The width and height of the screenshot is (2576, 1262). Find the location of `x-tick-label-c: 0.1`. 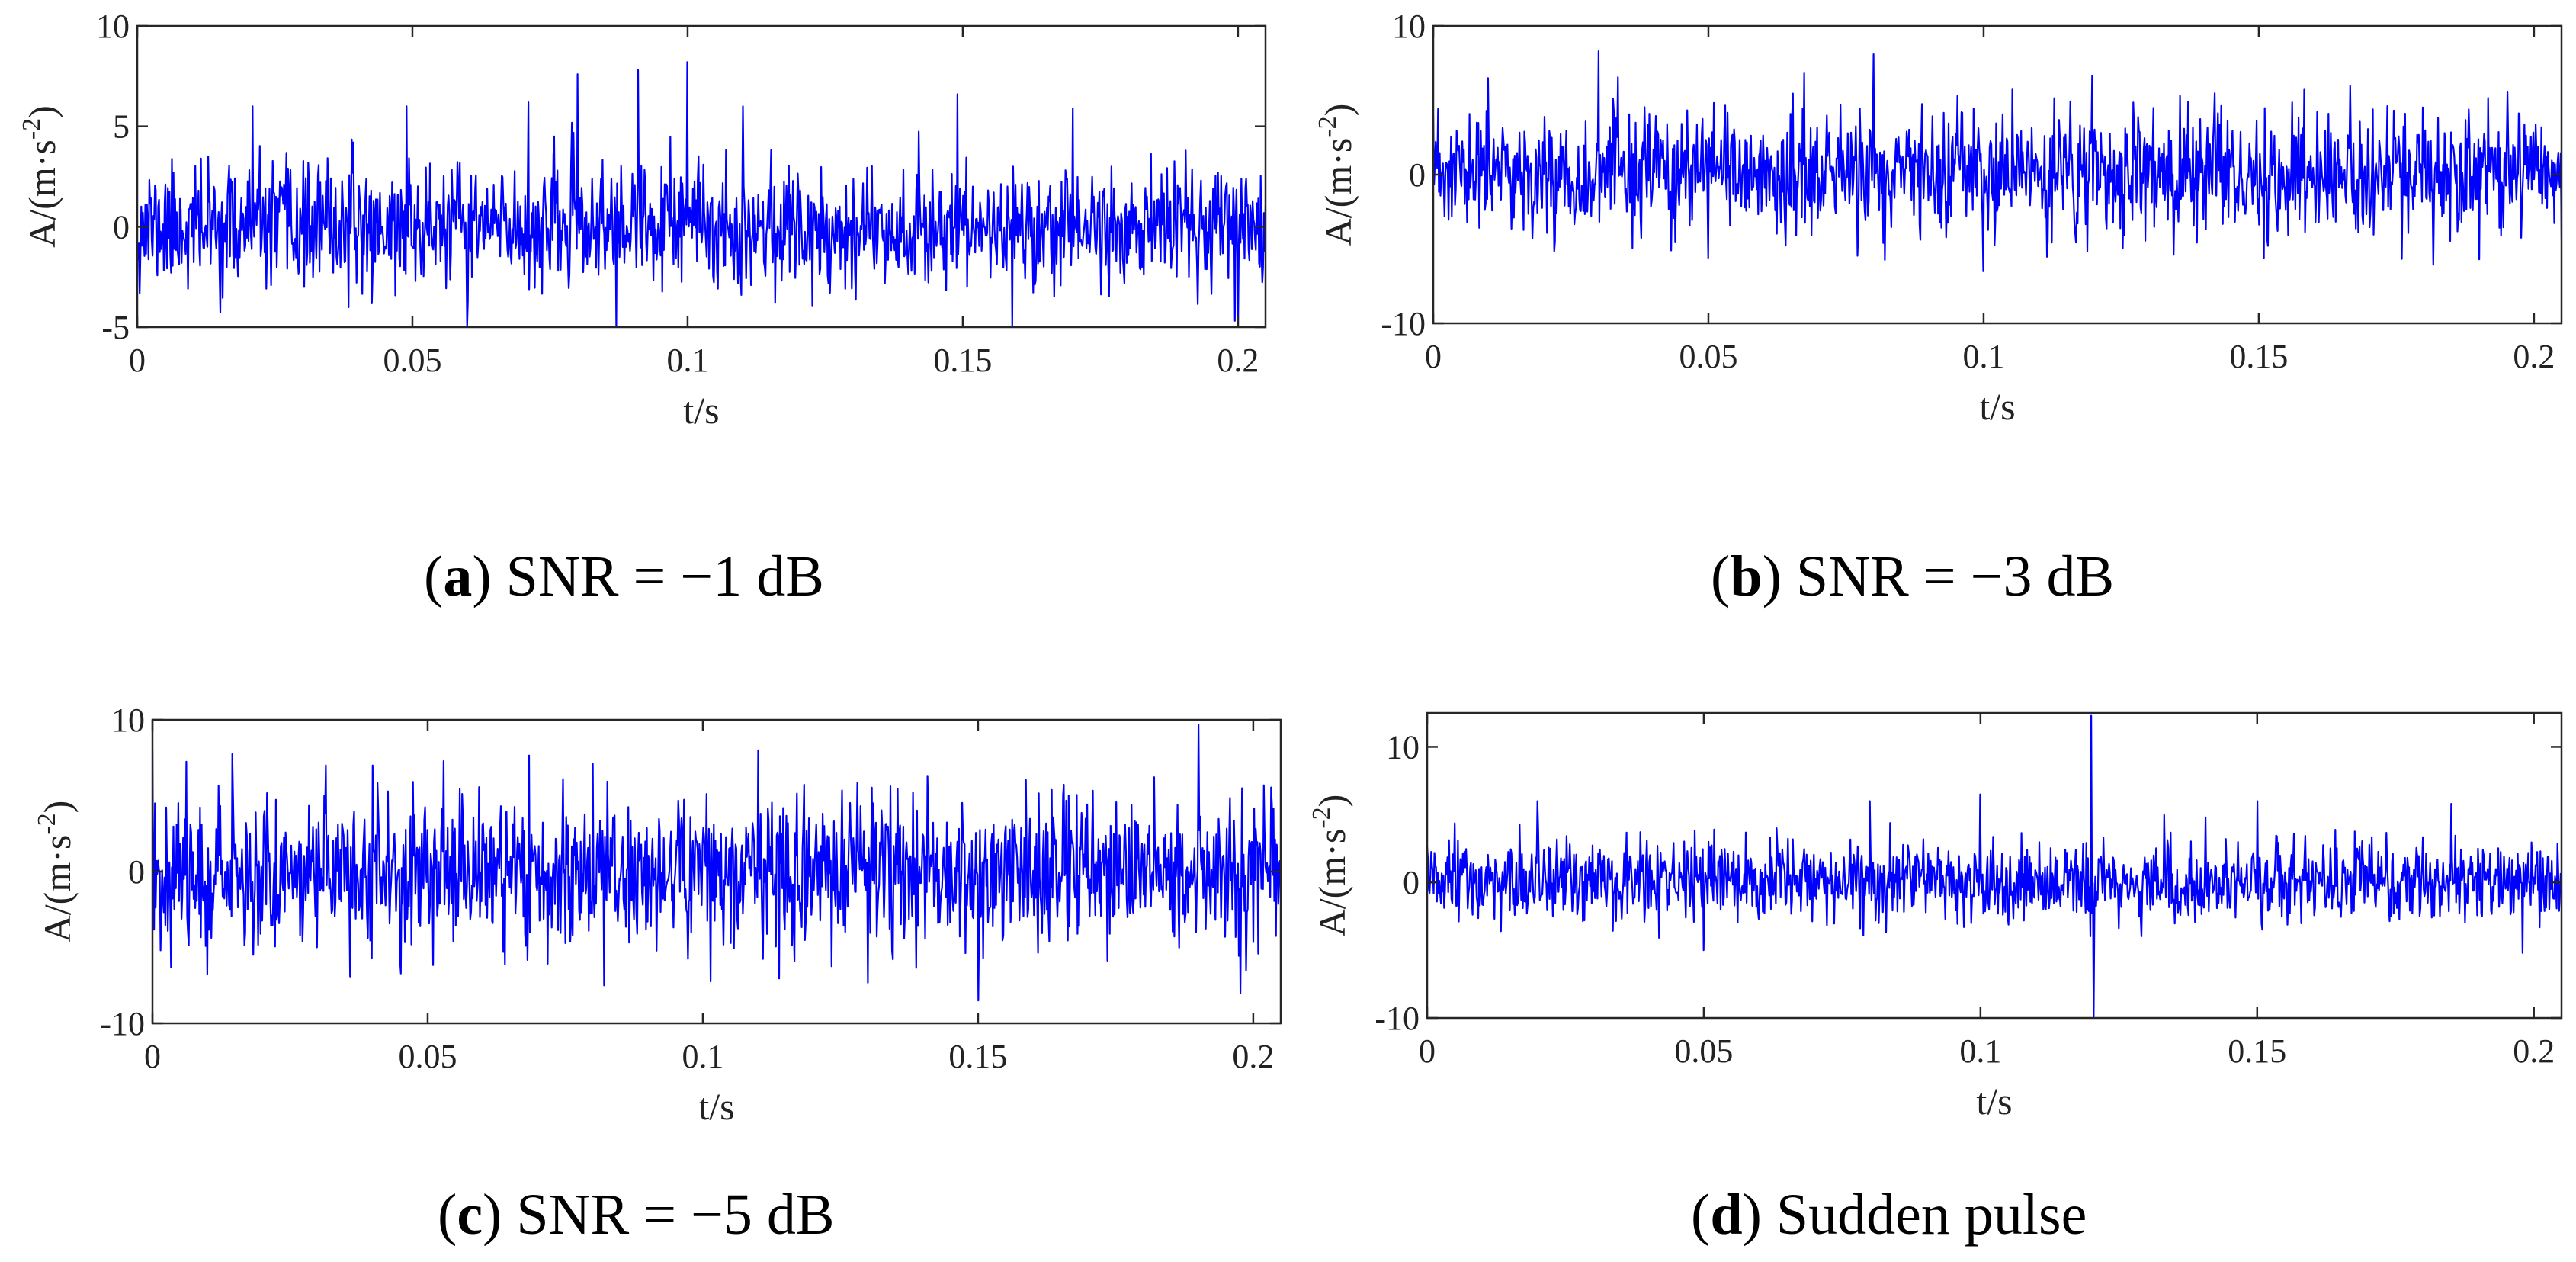

x-tick-label-c: 0.1 is located at coordinates (702, 1056).